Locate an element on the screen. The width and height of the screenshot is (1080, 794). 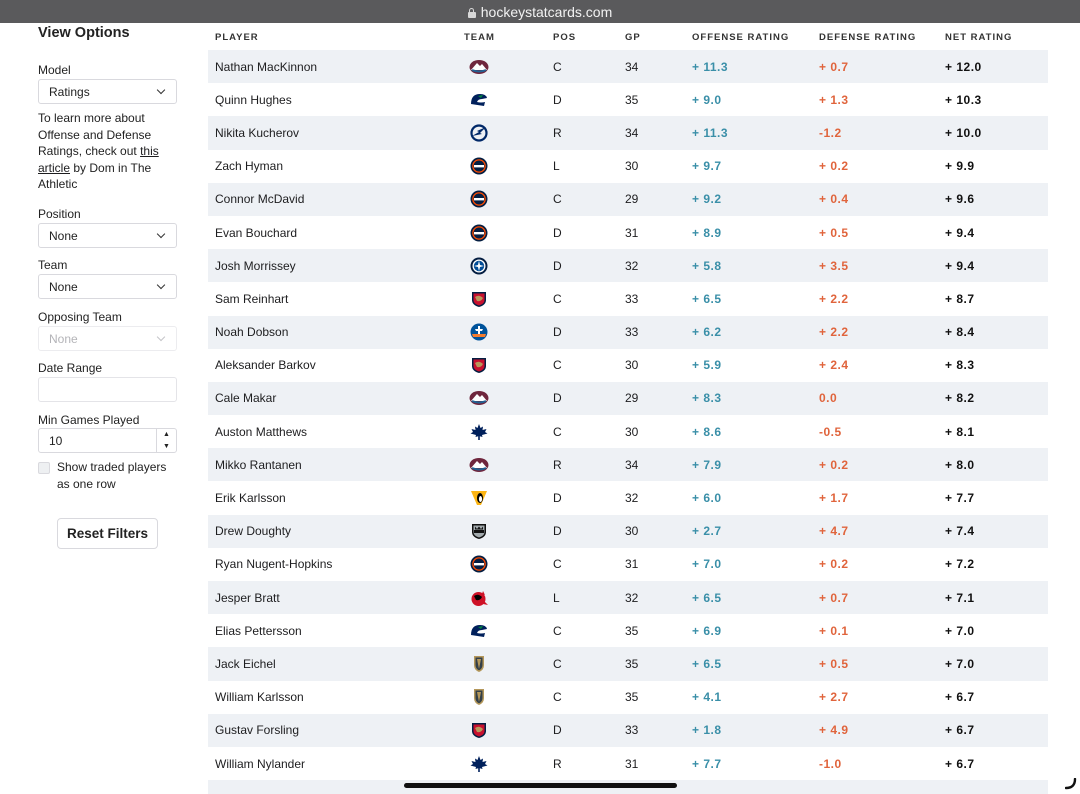
player-name: Josh Morrissey is located at coordinates (255, 265).